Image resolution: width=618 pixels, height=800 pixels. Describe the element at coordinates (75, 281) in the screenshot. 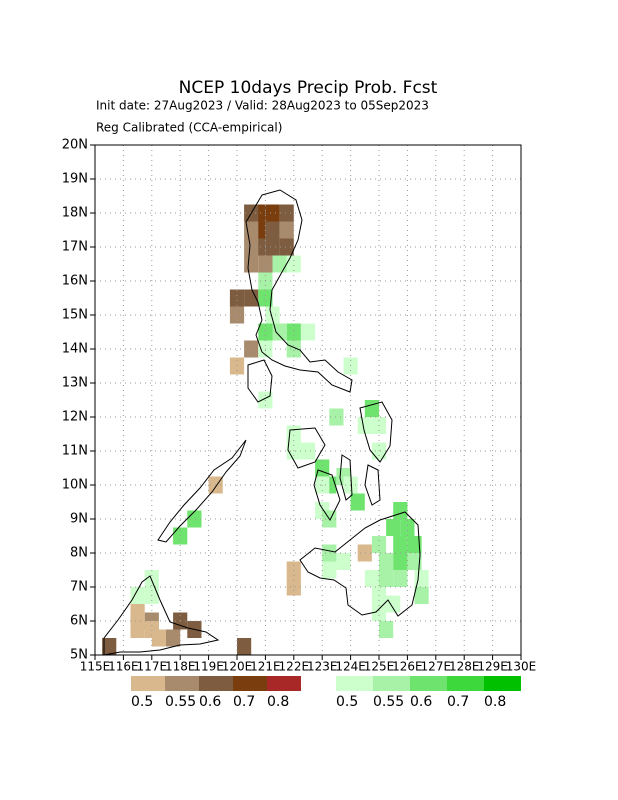

I see `y-tick-label: 16N` at that location.